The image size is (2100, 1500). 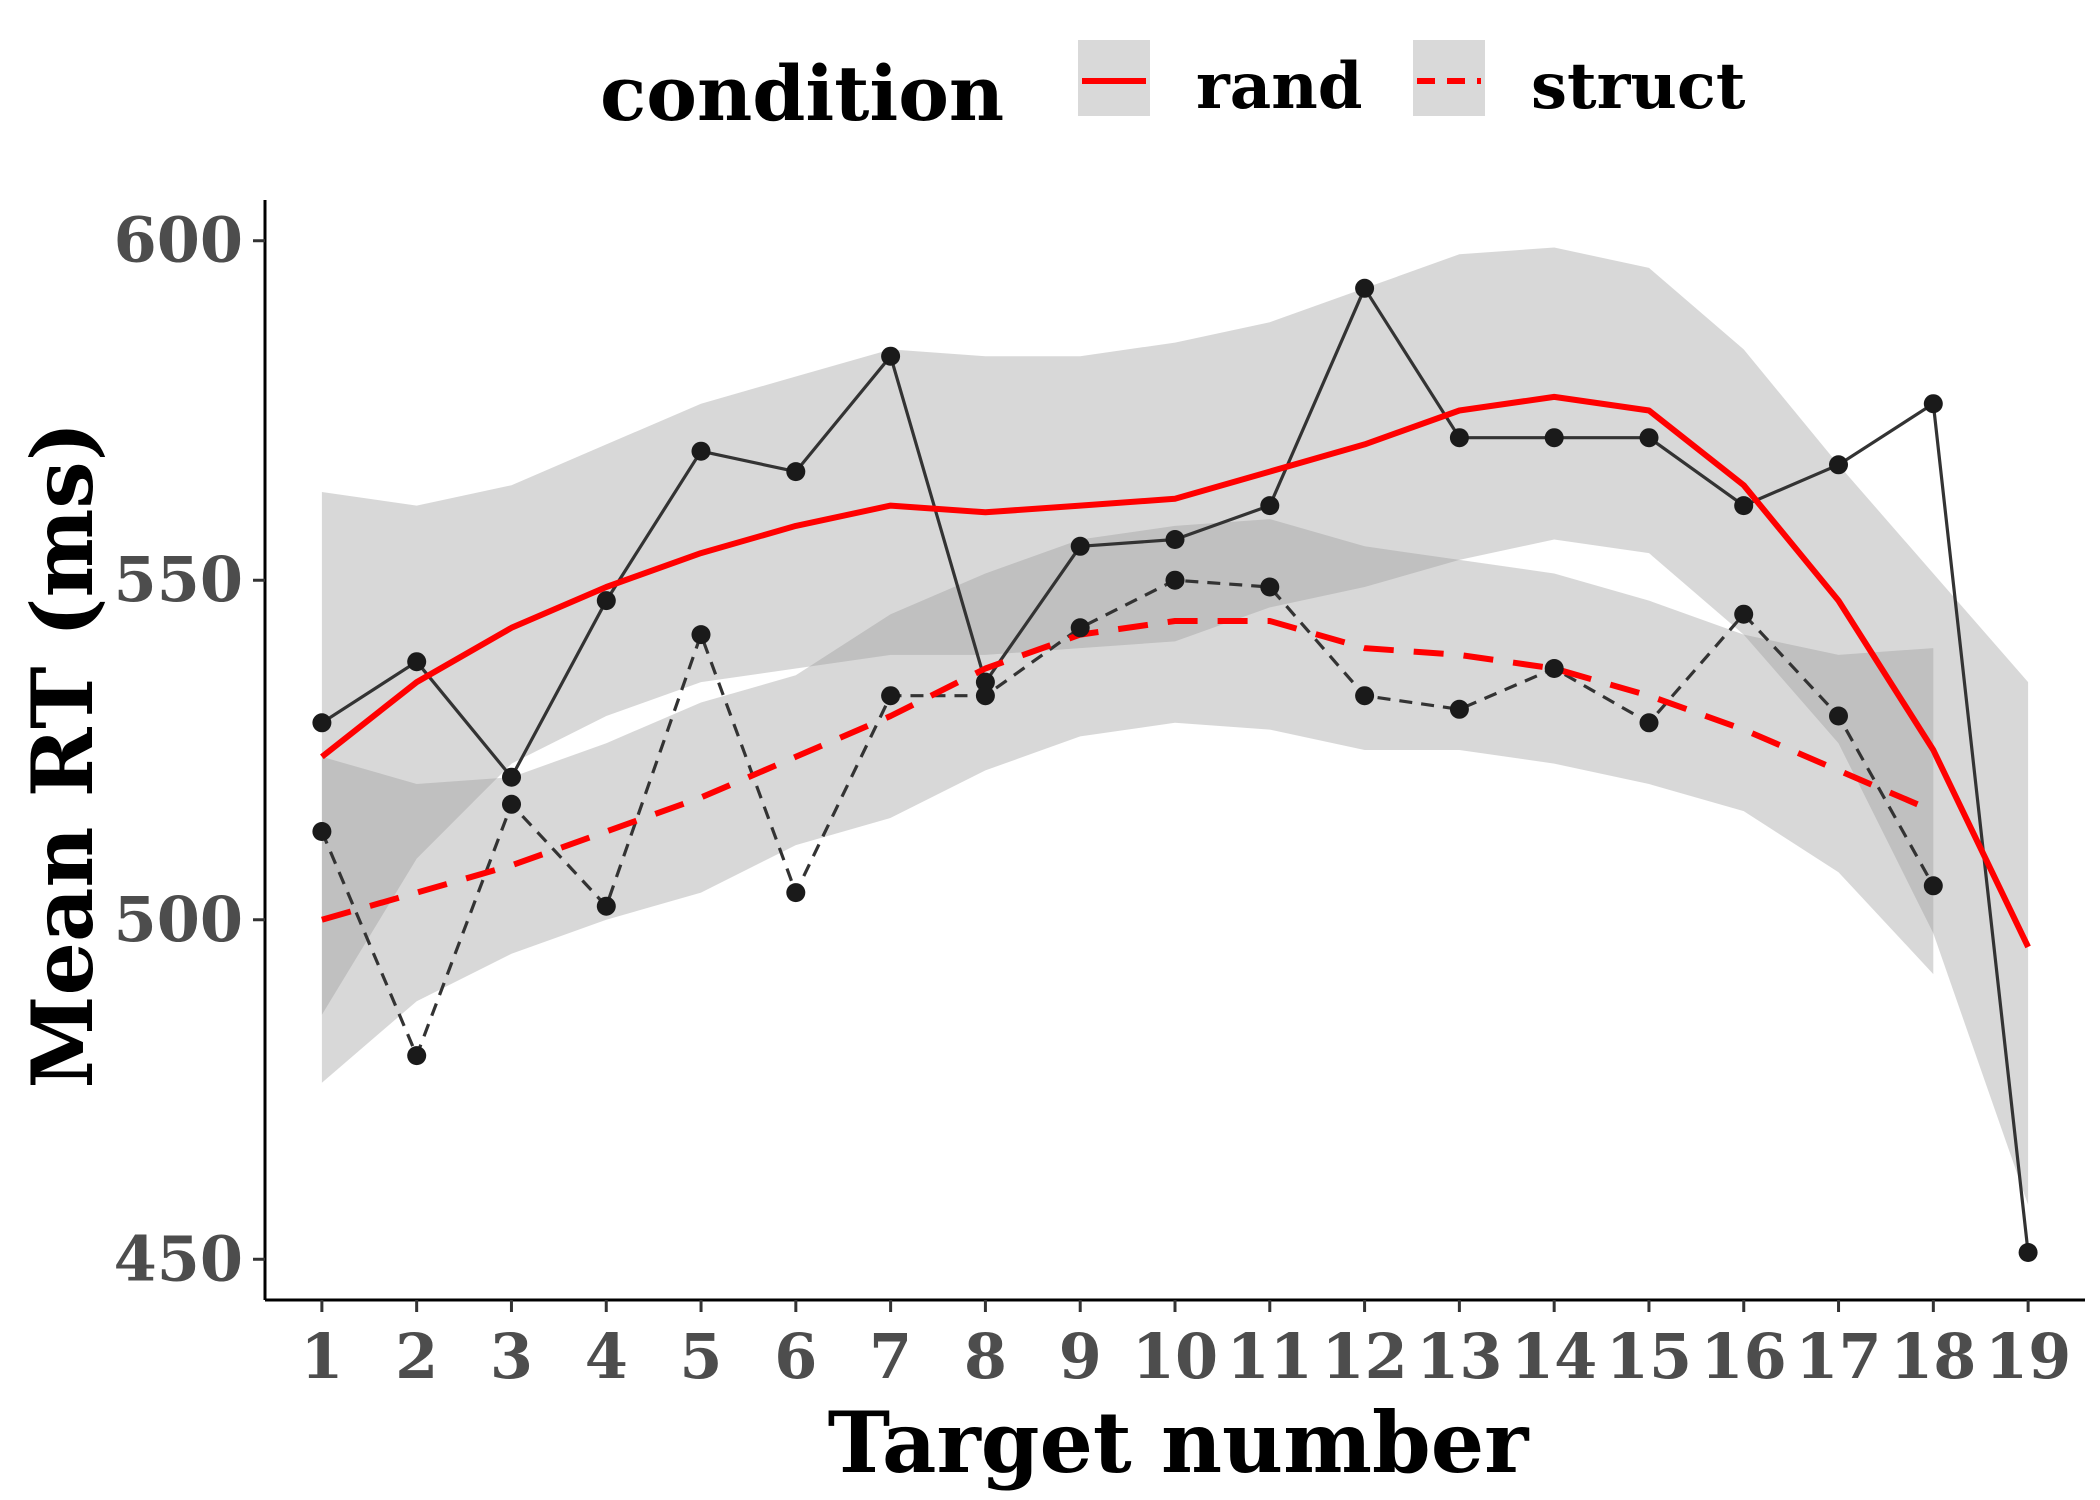 I want to click on x-tick-label-10: 10, so click(x=1175, y=1356).